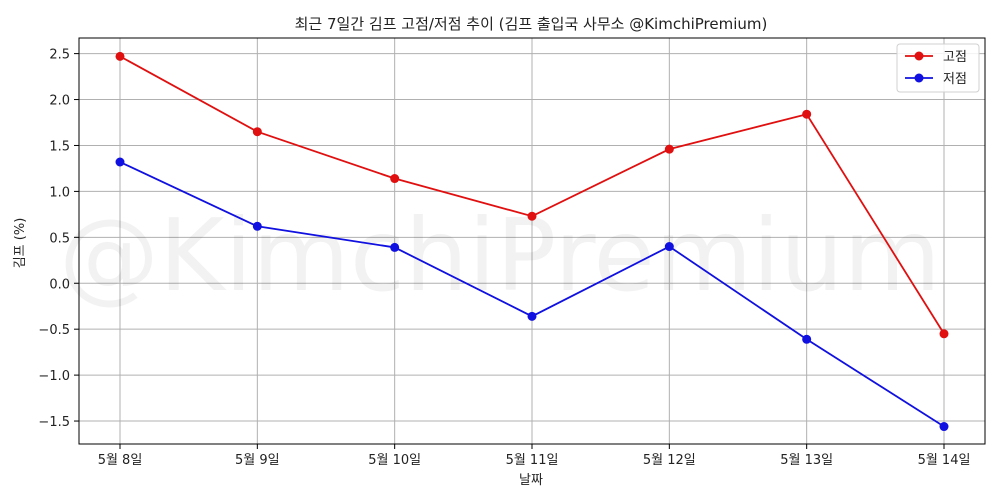 The width and height of the screenshot is (1000, 500). Describe the element at coordinates (531, 480) in the screenshot. I see `x-axis-label: 날짜` at that location.